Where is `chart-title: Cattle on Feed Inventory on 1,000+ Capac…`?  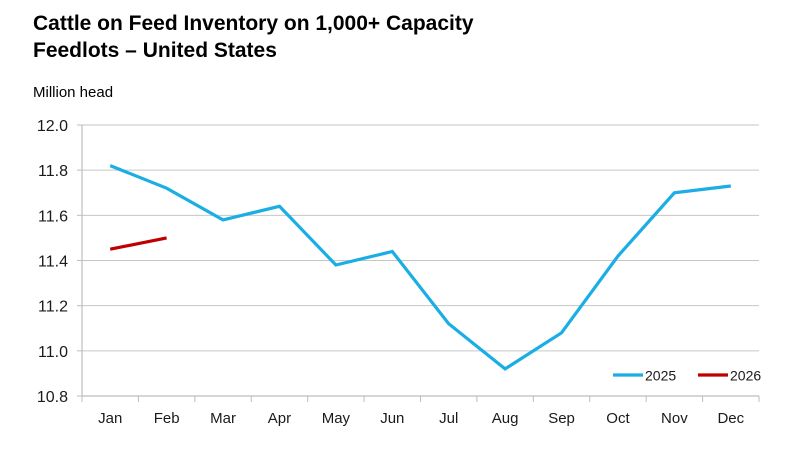
chart-title: Cattle on Feed Inventory on 1,000+ Capac… is located at coordinates (313, 37).